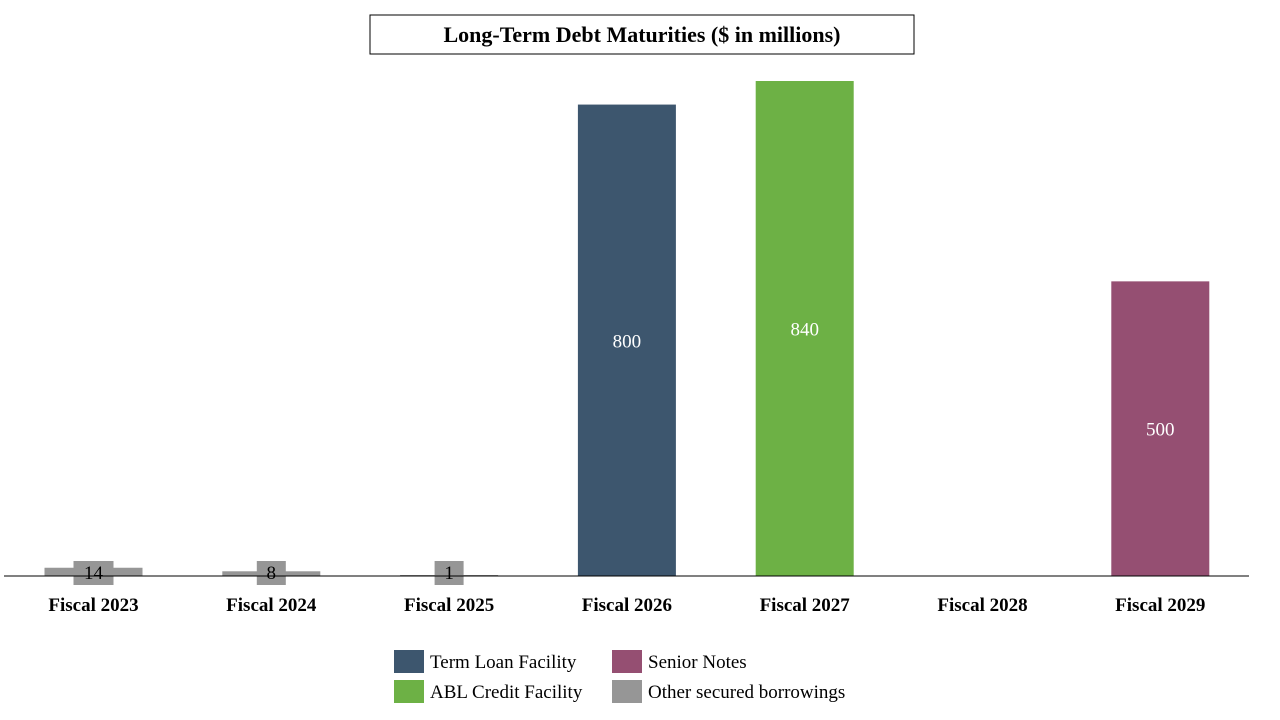 This screenshot has width=1280, height=720. Describe the element at coordinates (506, 692) in the screenshot. I see `legend-label-abl-credit-facility: ABL Credit Facility` at that location.